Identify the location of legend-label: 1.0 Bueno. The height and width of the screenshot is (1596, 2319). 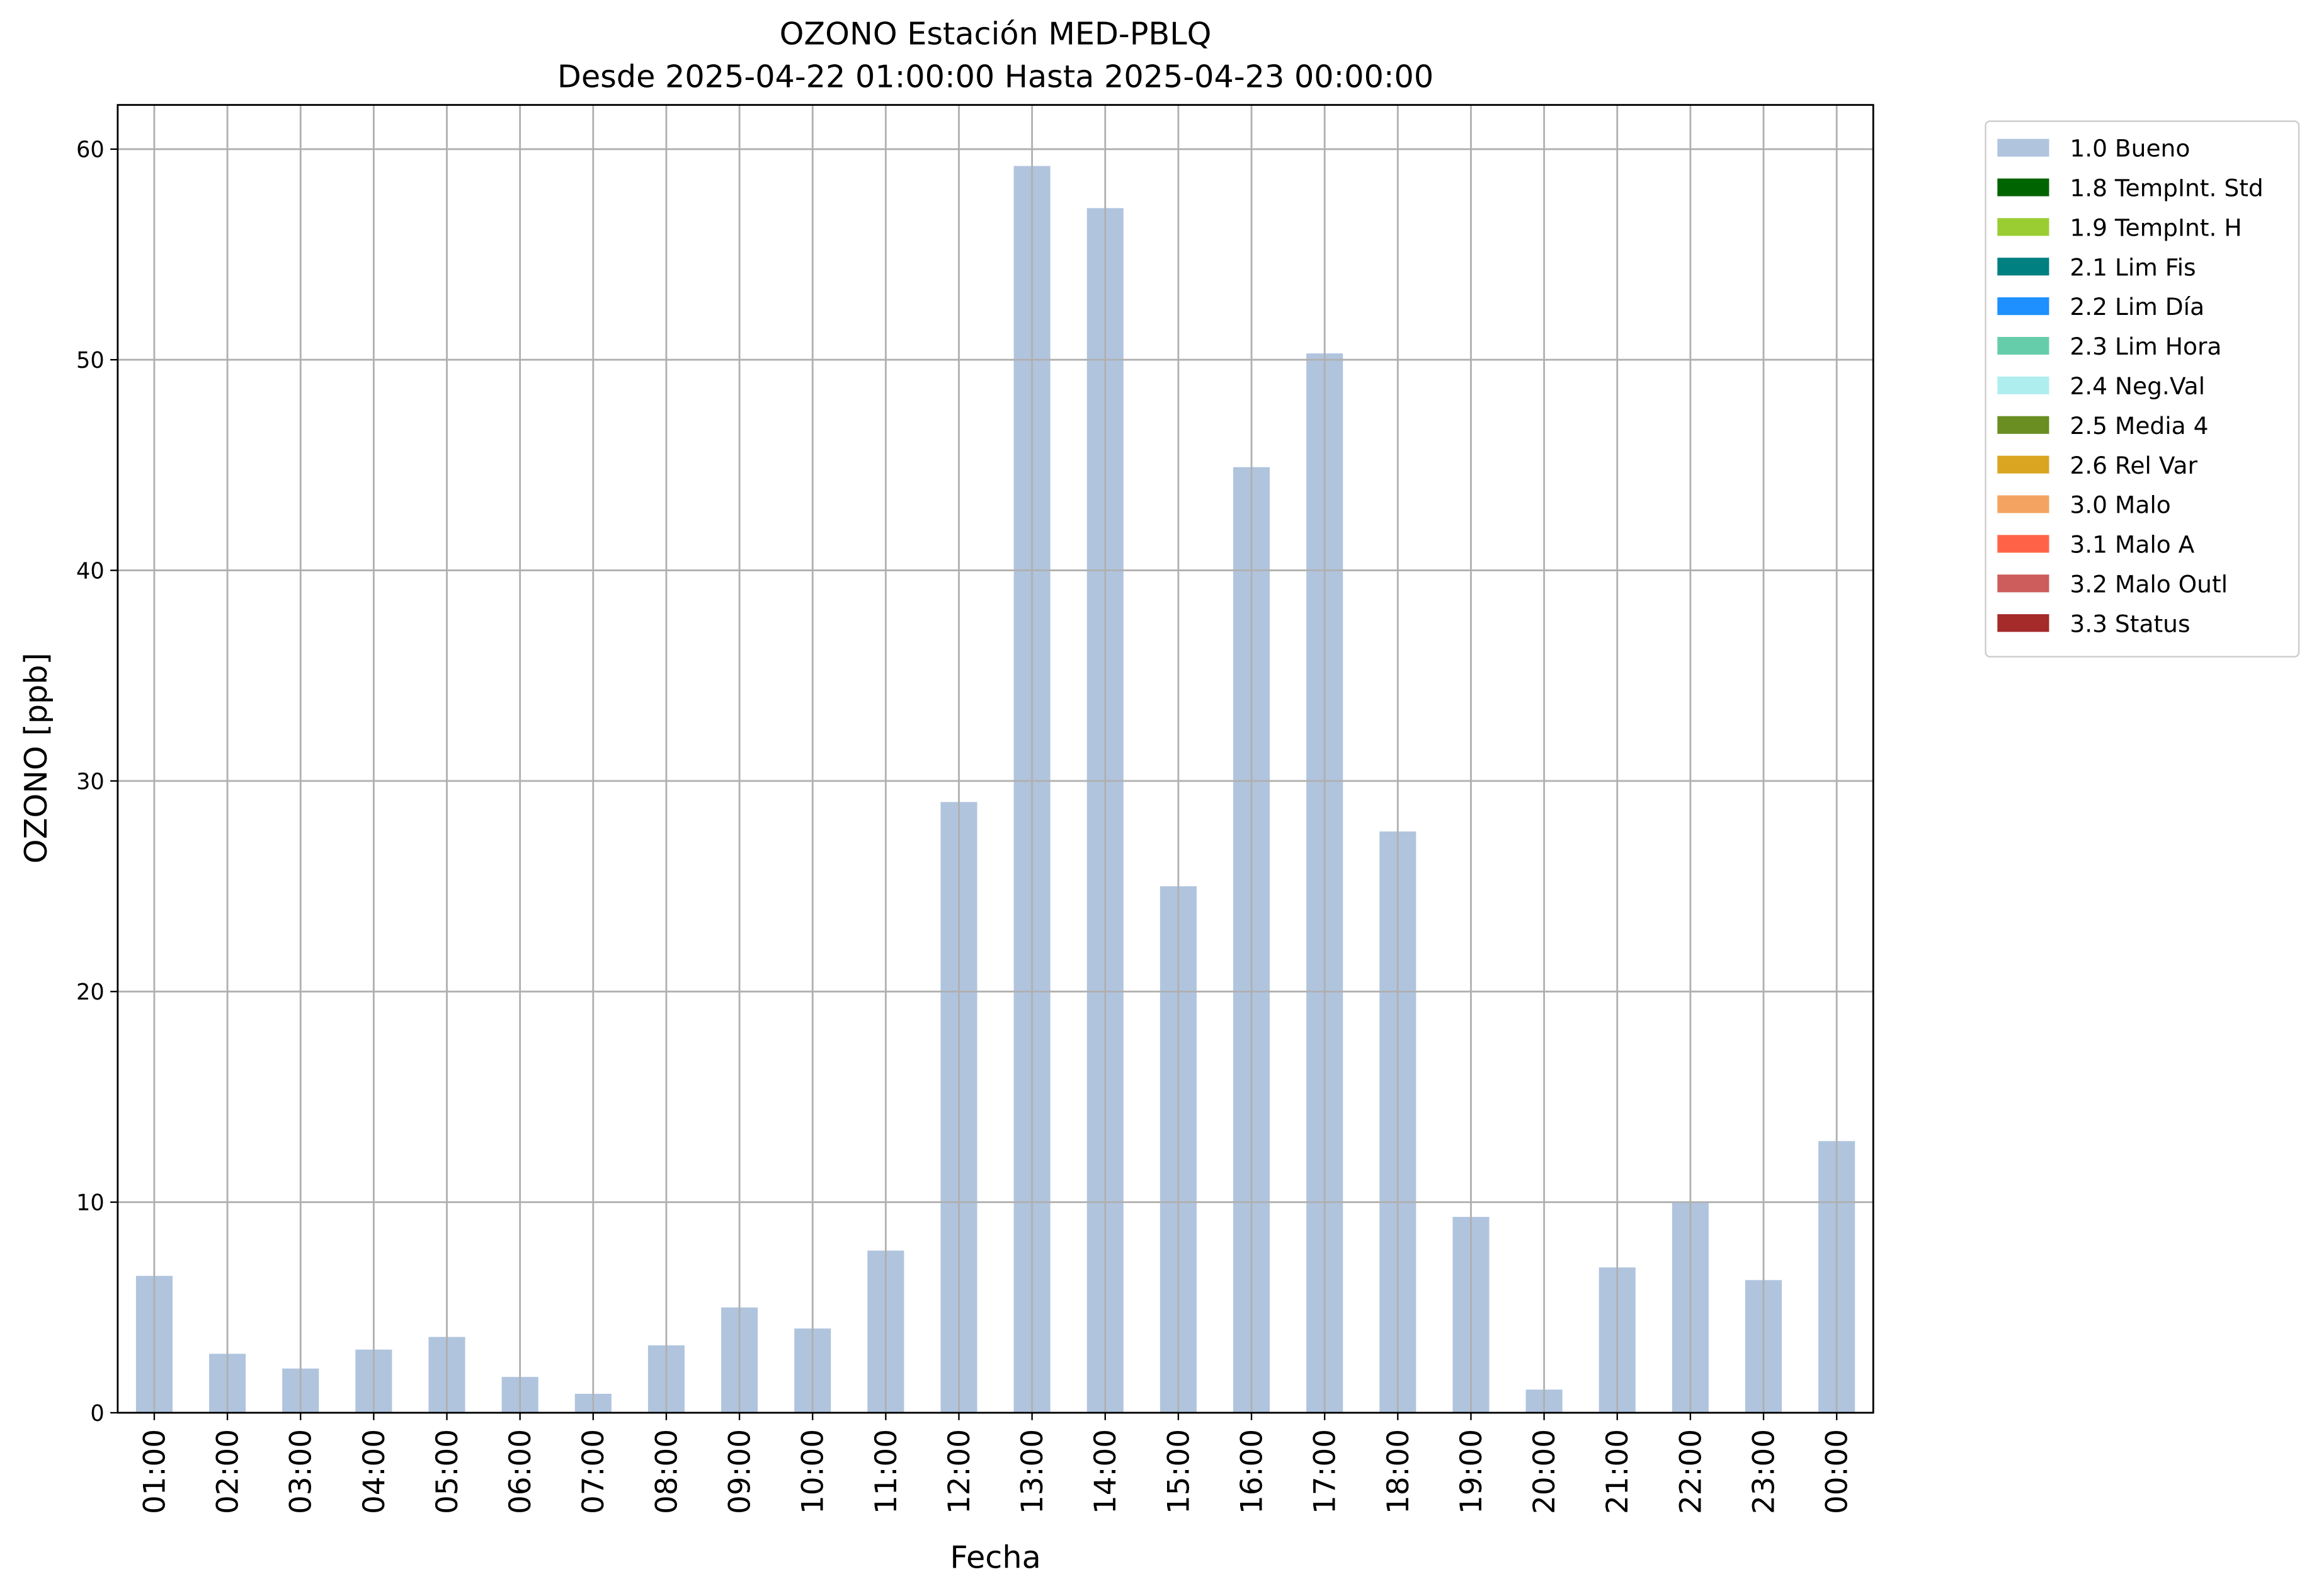
(2130, 148).